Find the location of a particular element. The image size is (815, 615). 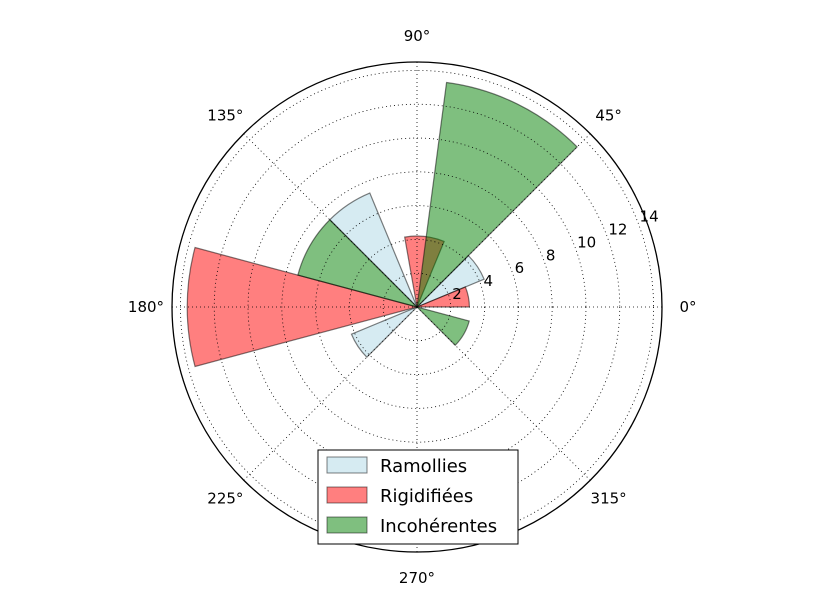

legend-swatch-rigidifiees is located at coordinates (347, 495).